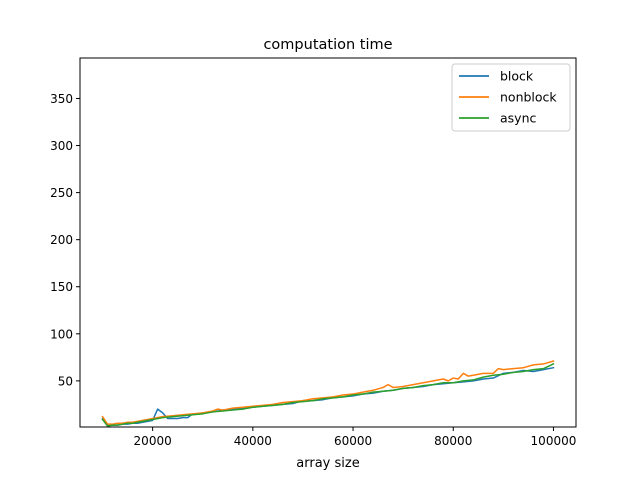 This screenshot has height=484, width=640. I want to click on legend-box, so click(511, 97).